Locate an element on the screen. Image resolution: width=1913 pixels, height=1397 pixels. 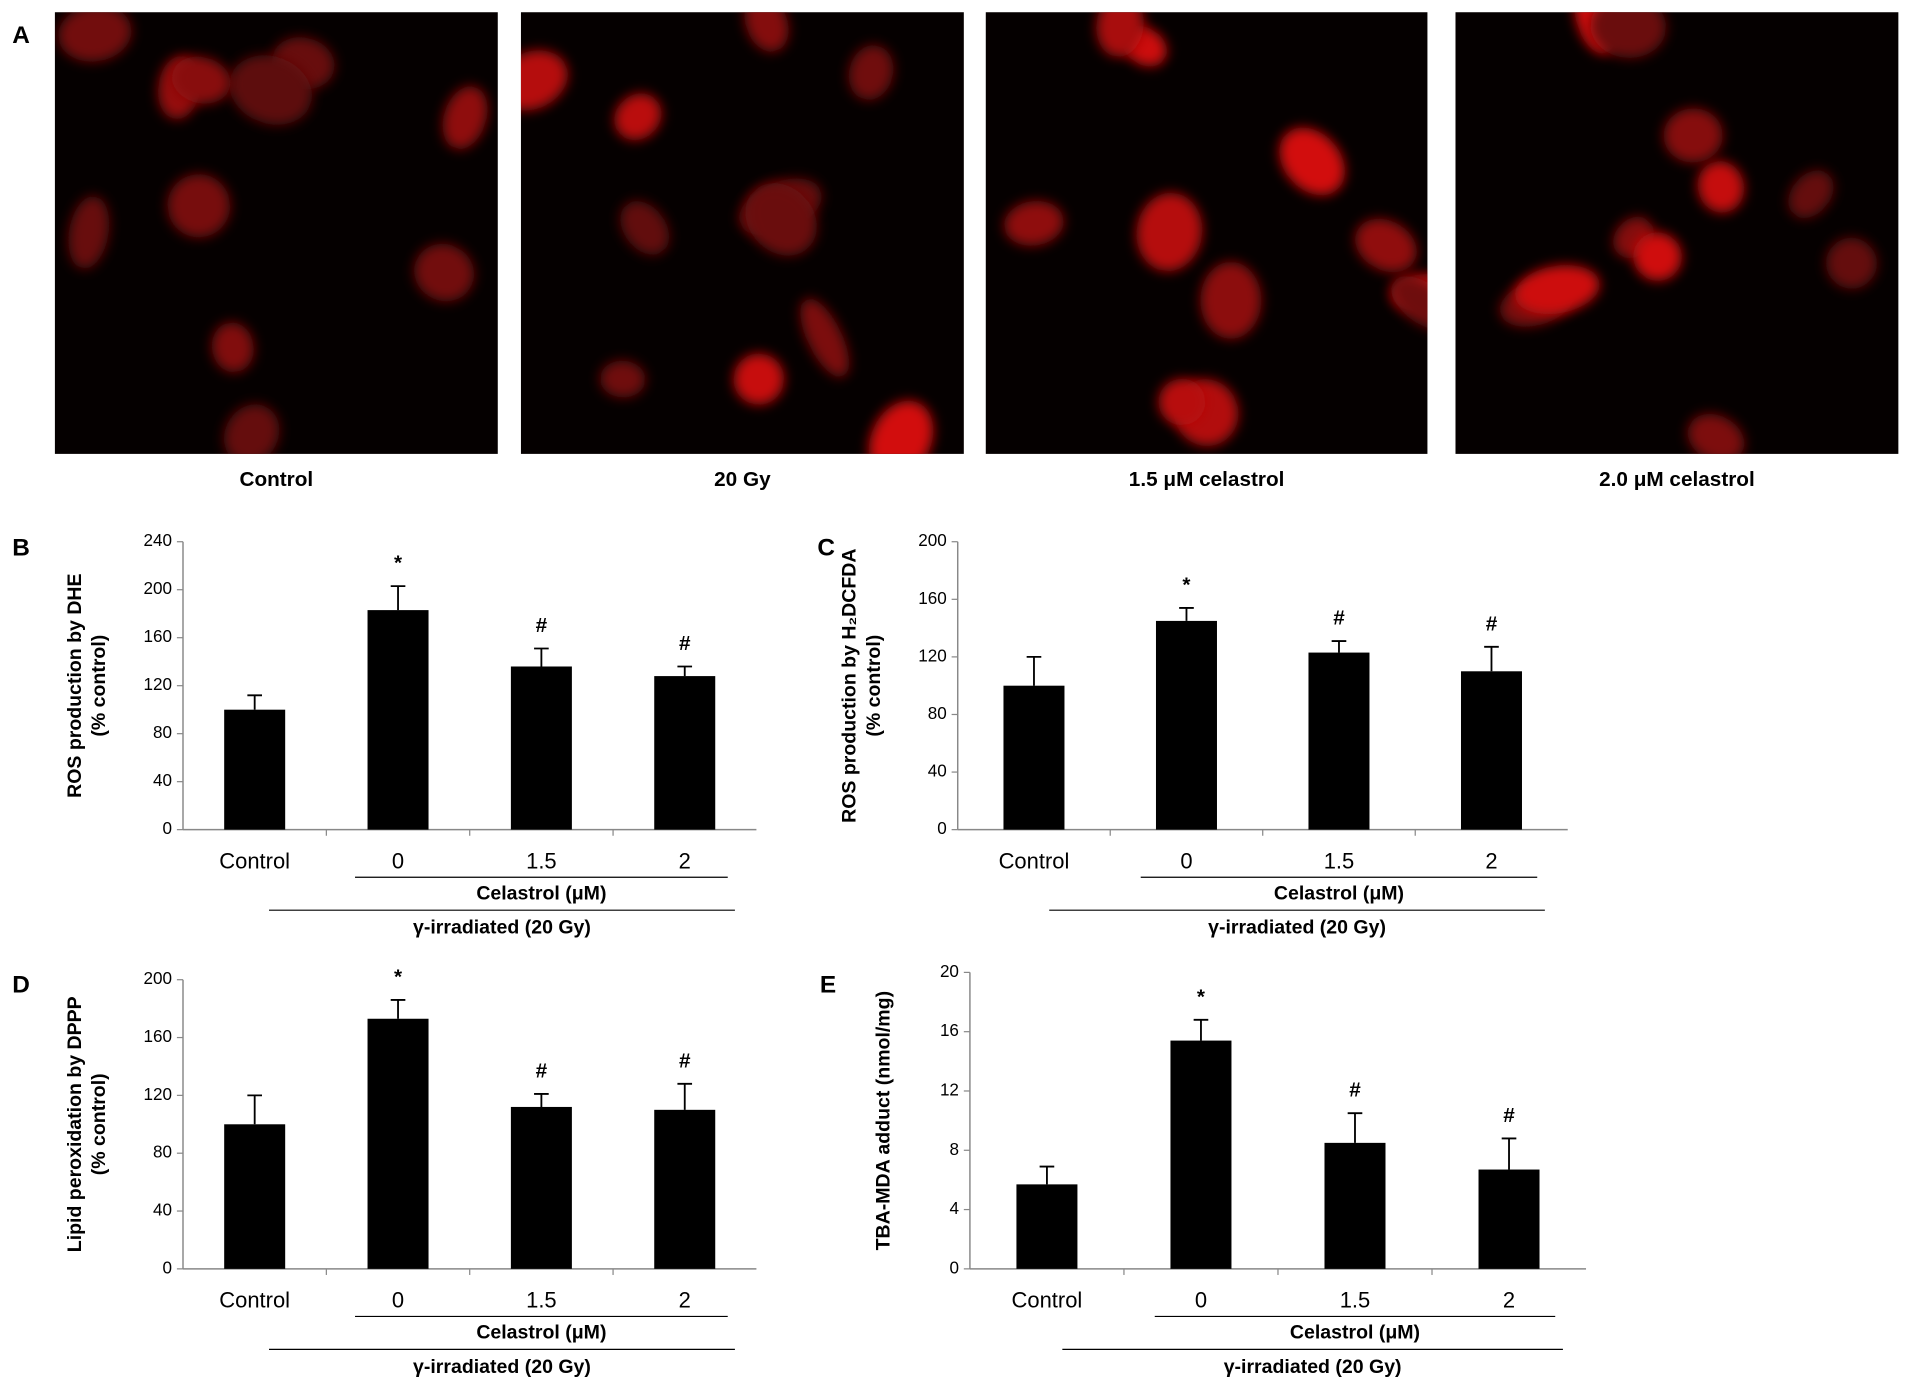
panel-label: B is located at coordinates (21, 548).